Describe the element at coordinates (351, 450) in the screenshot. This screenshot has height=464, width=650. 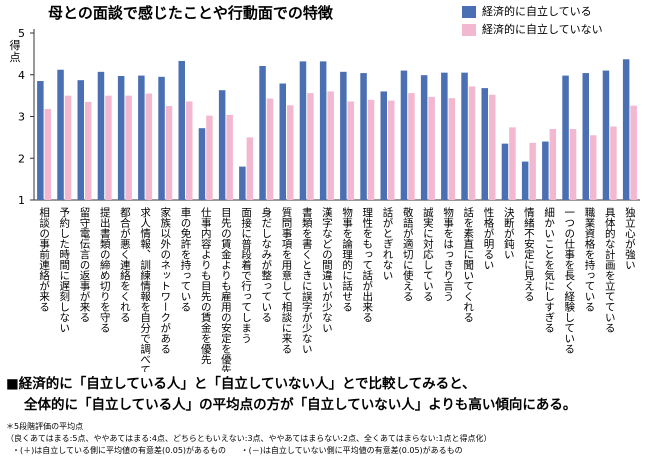
I see `note-sig-minus: ・(－)は自立していない側に平均値の有意差(0.05)があるもの` at that location.